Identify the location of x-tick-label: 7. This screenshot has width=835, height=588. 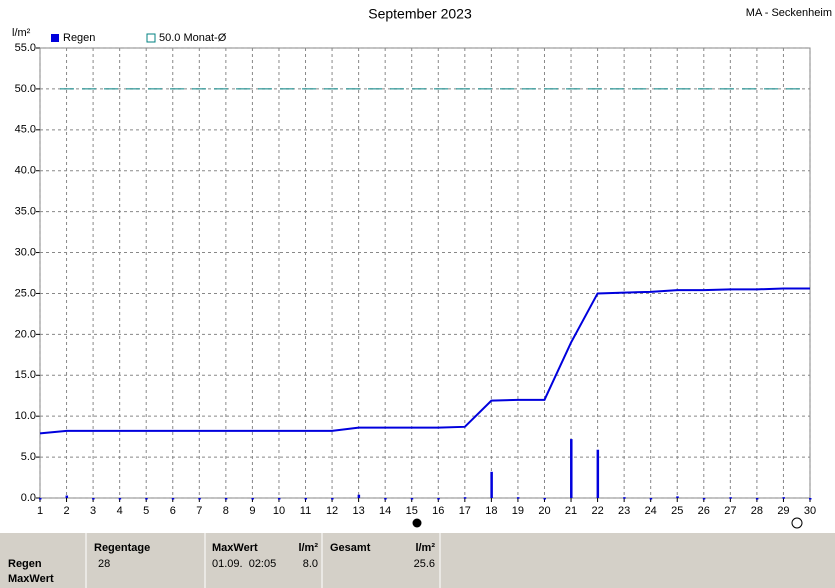
(199, 511).